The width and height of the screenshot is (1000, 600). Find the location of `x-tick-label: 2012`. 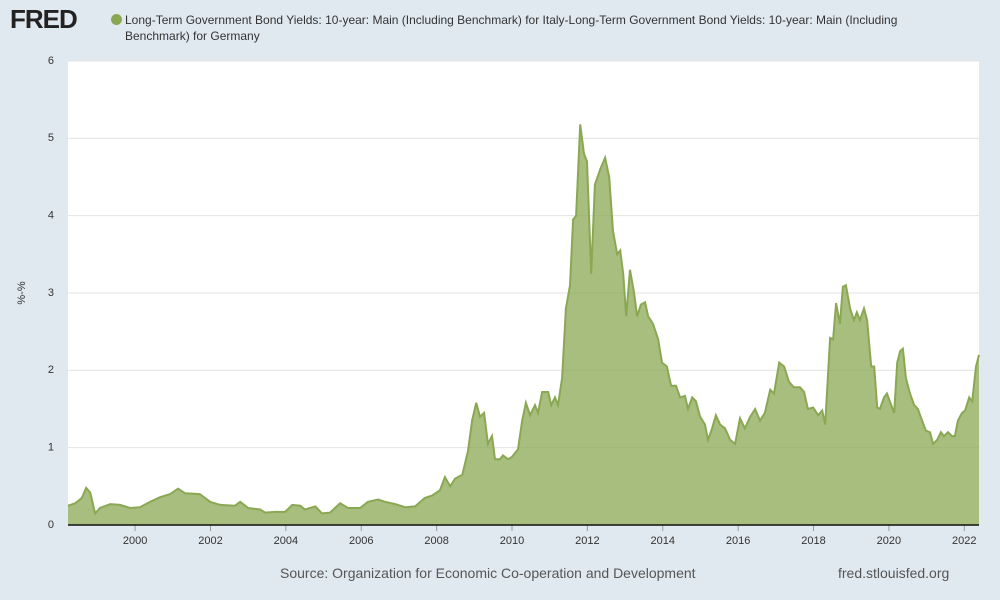

x-tick-label: 2012 is located at coordinates (587, 541).